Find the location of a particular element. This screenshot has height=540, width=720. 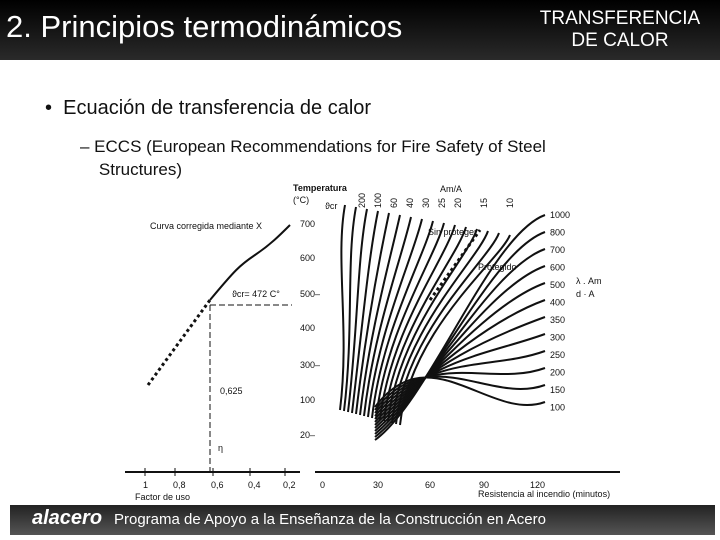

label: λ . Am is located at coordinates (589, 281).